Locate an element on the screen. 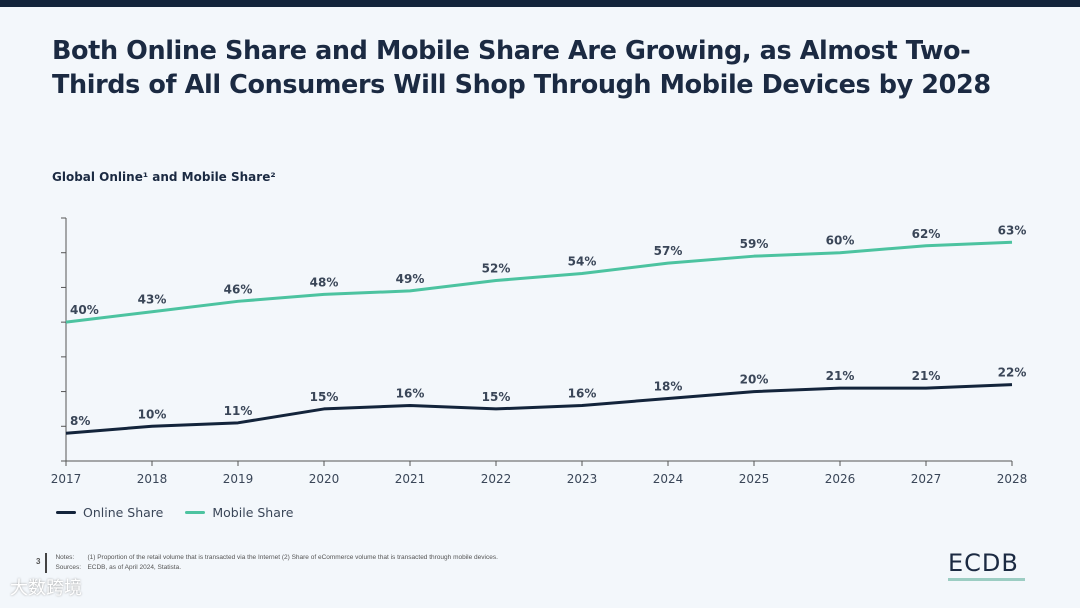 The image size is (1080, 608). top-bar is located at coordinates (540, 3).